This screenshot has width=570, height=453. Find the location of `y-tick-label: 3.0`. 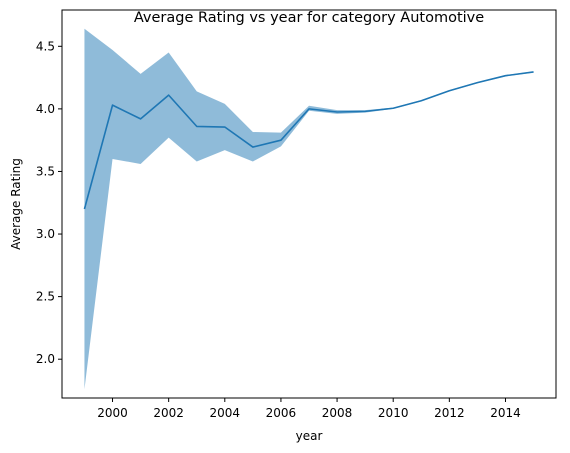

y-tick-label: 3.0 is located at coordinates (45, 234).